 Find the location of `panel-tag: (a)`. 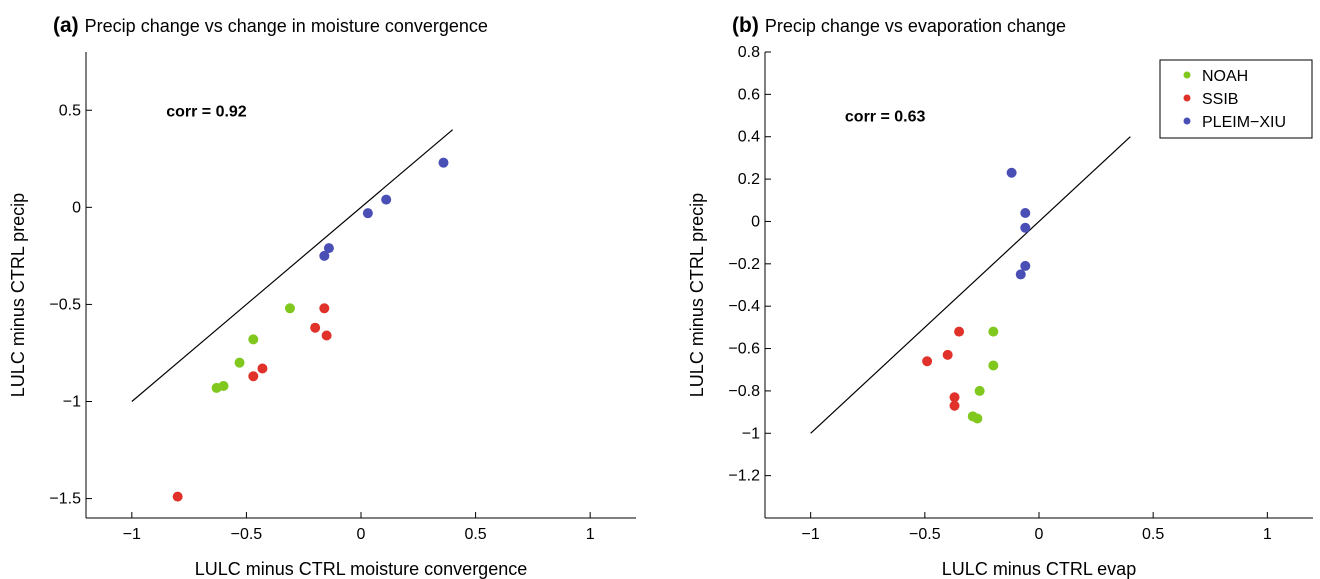

panel-tag: (a) is located at coordinates (66, 25).